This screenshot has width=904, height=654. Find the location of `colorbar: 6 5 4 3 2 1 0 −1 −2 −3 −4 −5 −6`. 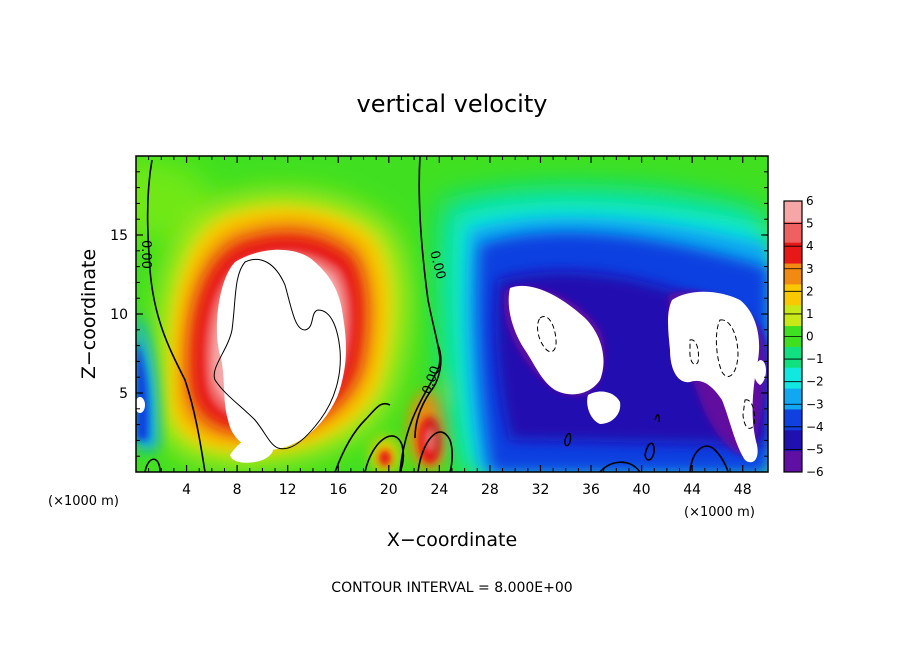

colorbar: 6 5 4 3 2 1 0 −1 −2 −3 −4 −5 −6 is located at coordinates (803, 336).